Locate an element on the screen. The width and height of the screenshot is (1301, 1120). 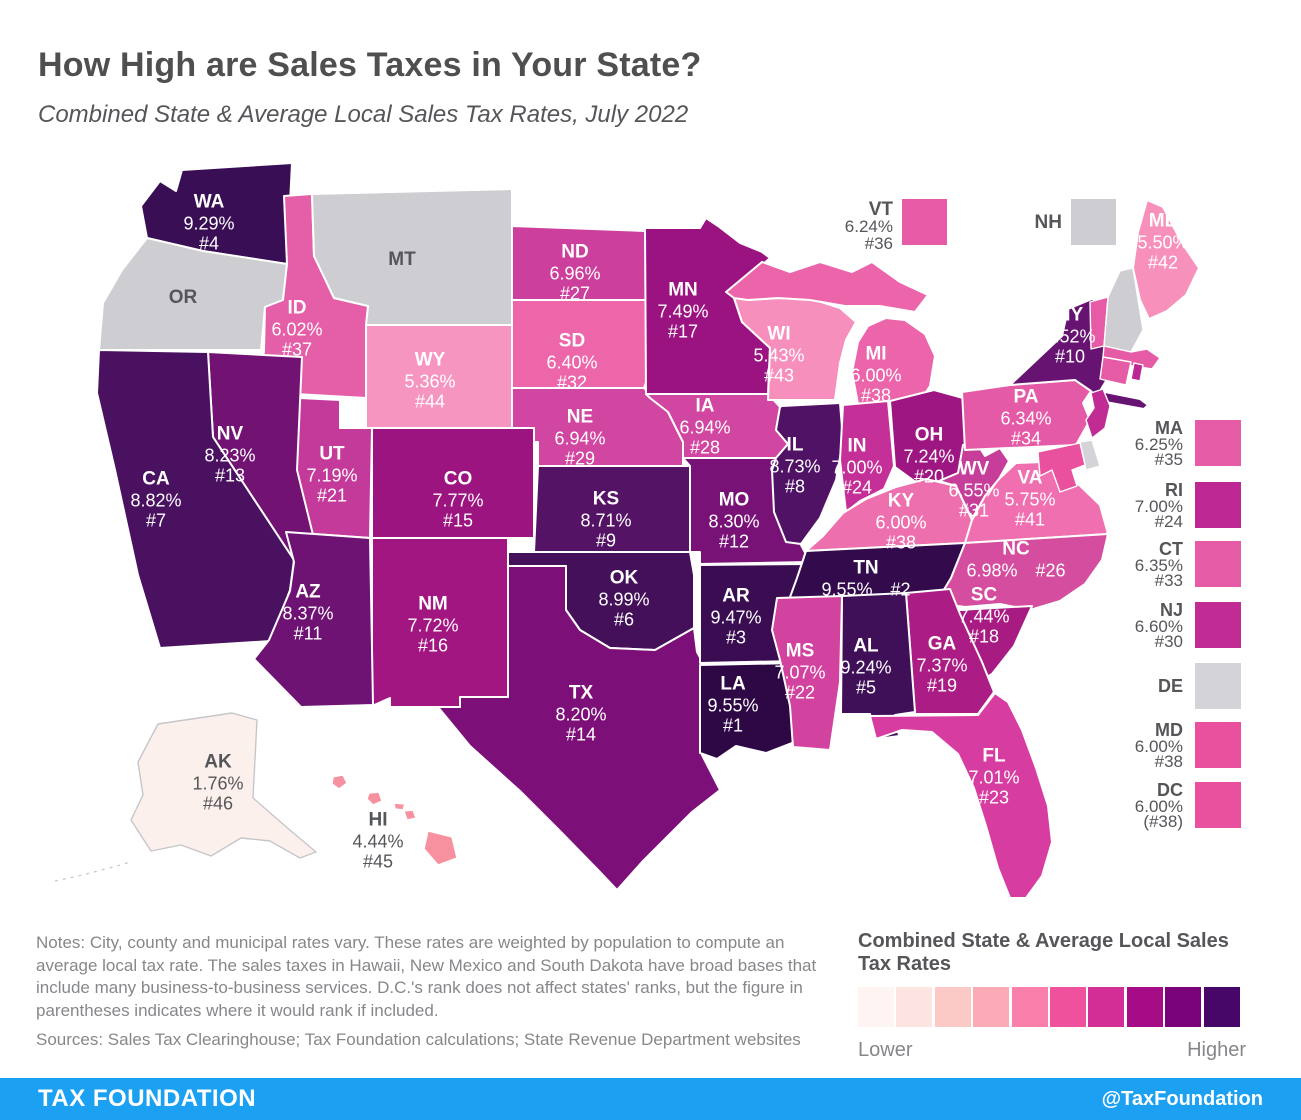
state-shape-mt is located at coordinates (412, 257).